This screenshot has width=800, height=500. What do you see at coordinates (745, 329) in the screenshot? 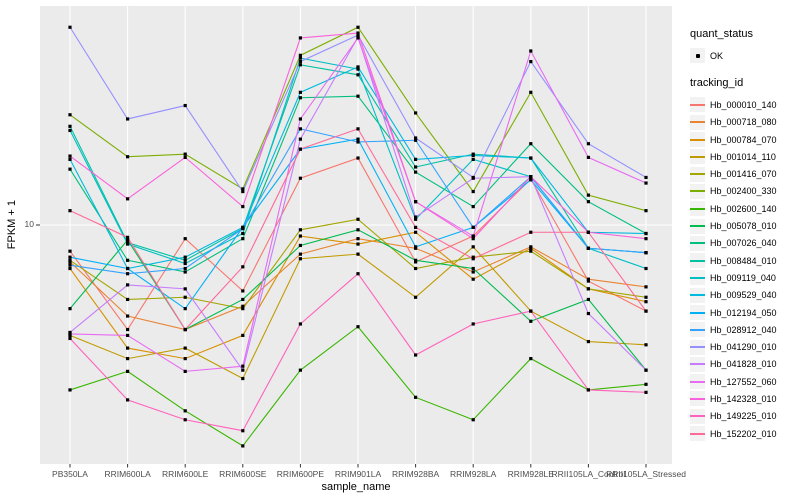
I see `legend-item-Hb_028912_040: Hb_028912_040` at bounding box center [745, 329].